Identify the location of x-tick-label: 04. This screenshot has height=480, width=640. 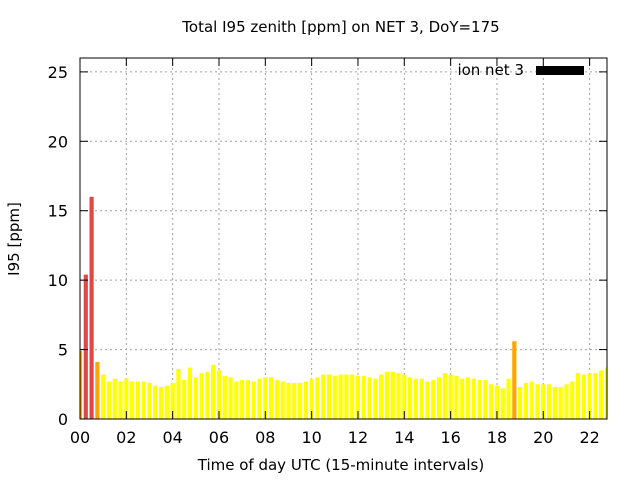
(172, 437).